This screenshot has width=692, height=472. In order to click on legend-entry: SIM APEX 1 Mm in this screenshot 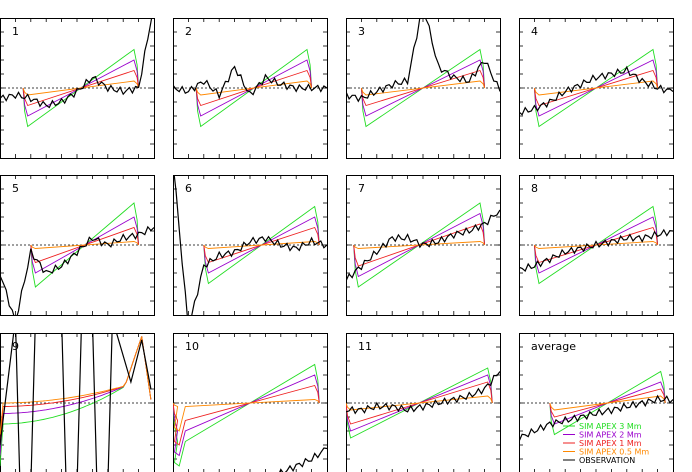, I will do `click(610, 443)`.